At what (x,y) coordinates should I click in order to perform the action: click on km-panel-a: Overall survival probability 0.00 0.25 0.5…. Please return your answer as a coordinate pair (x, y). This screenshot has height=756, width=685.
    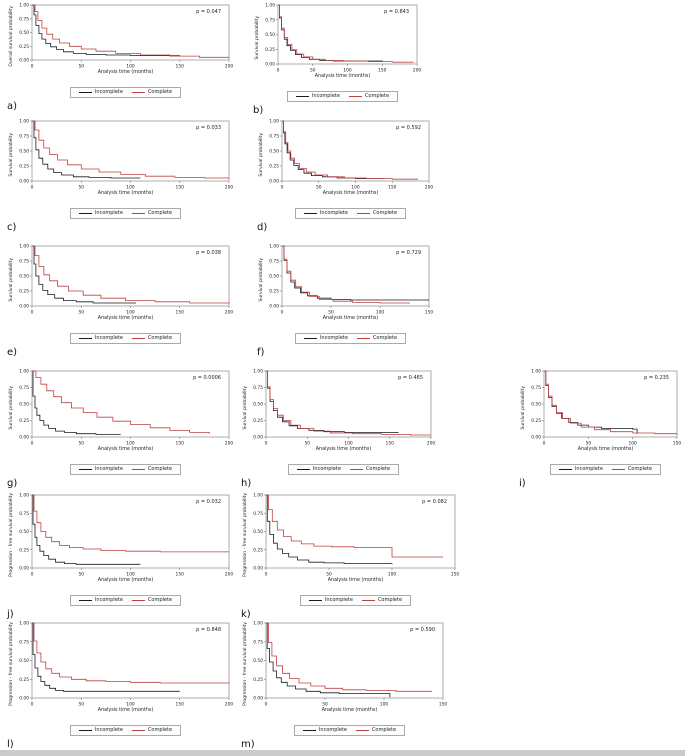
    Looking at the image, I should click on (120, 57).